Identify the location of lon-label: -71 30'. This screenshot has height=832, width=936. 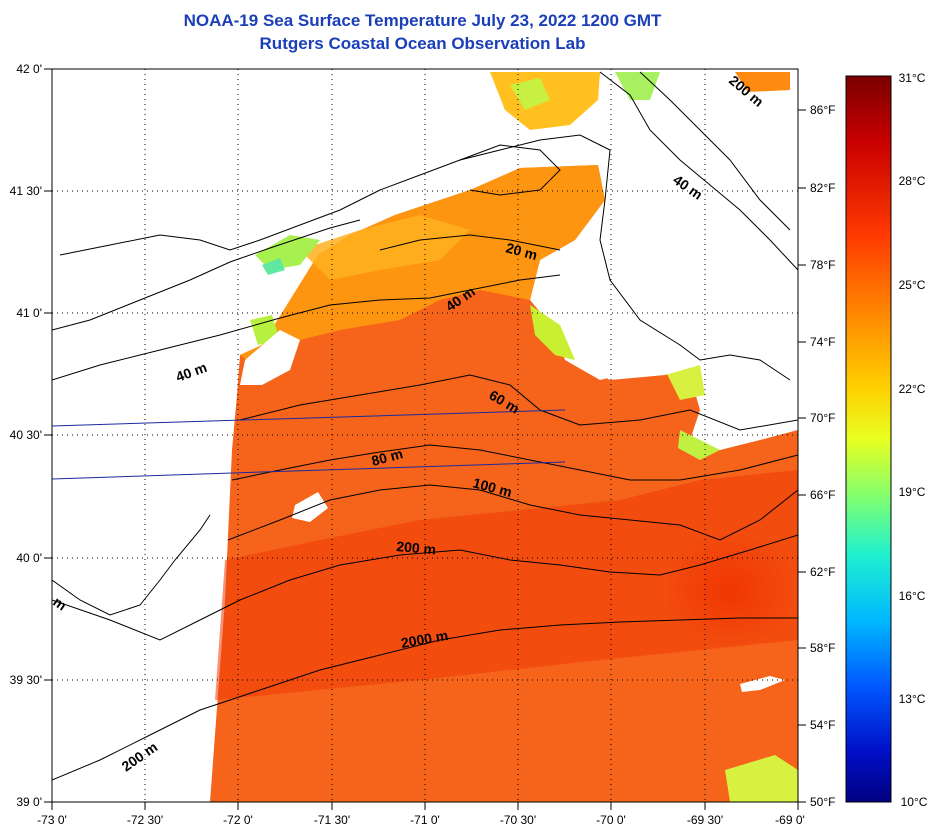
(332, 820).